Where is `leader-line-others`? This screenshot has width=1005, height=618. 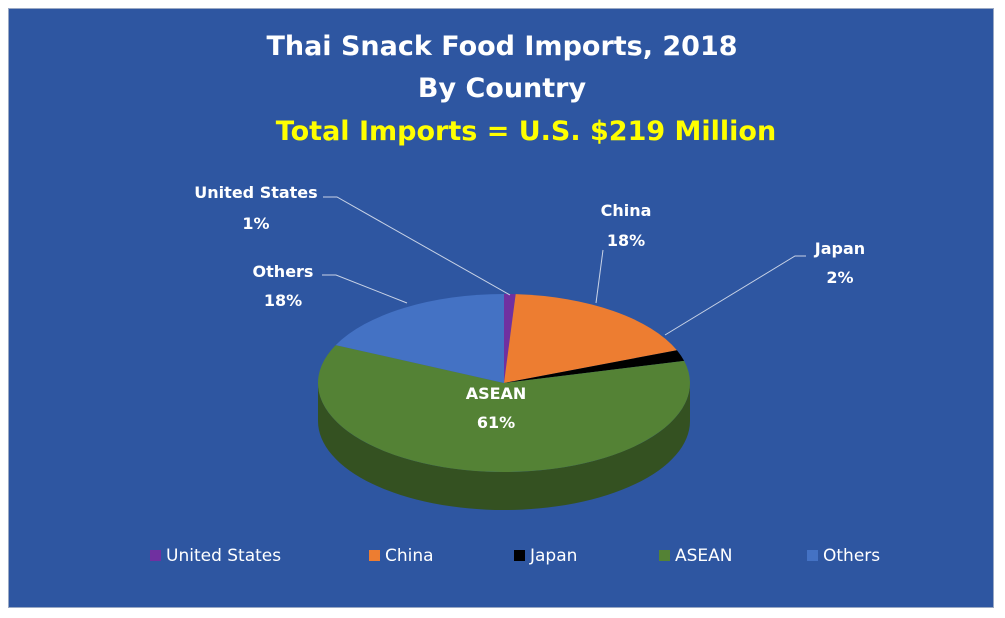 leader-line-others is located at coordinates (365, 289).